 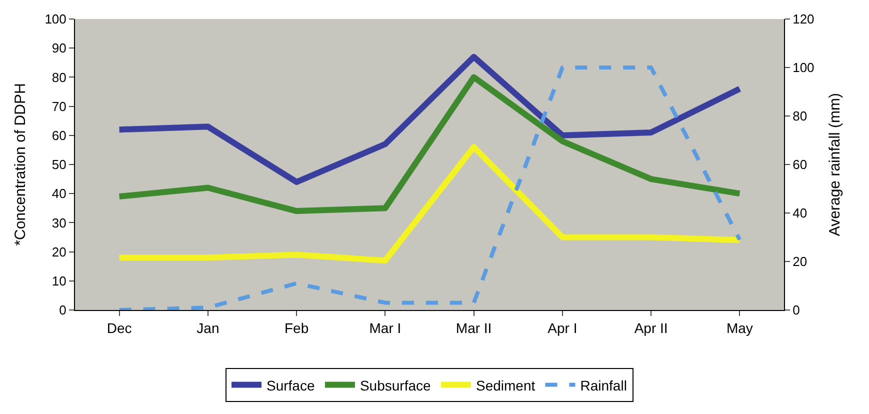 I want to click on x-tick-label: Apr I, so click(x=563, y=328).